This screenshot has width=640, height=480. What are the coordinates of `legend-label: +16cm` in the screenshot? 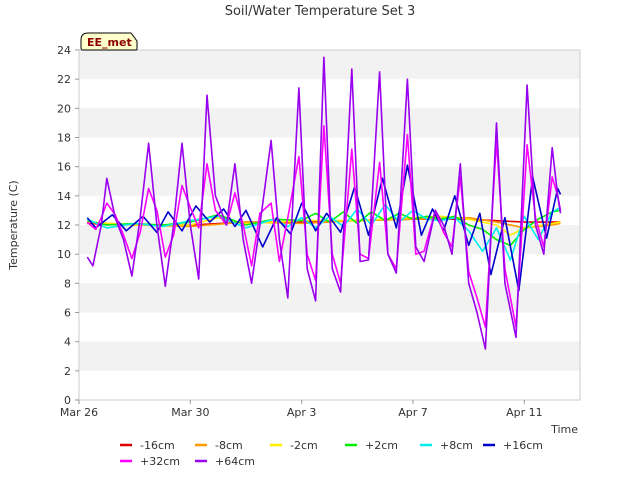 It's located at (523, 445).